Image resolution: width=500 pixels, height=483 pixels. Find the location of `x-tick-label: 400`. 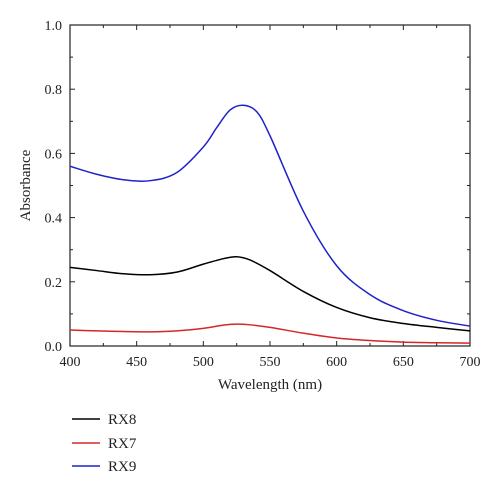

x-tick-label: 400 is located at coordinates (70, 362).